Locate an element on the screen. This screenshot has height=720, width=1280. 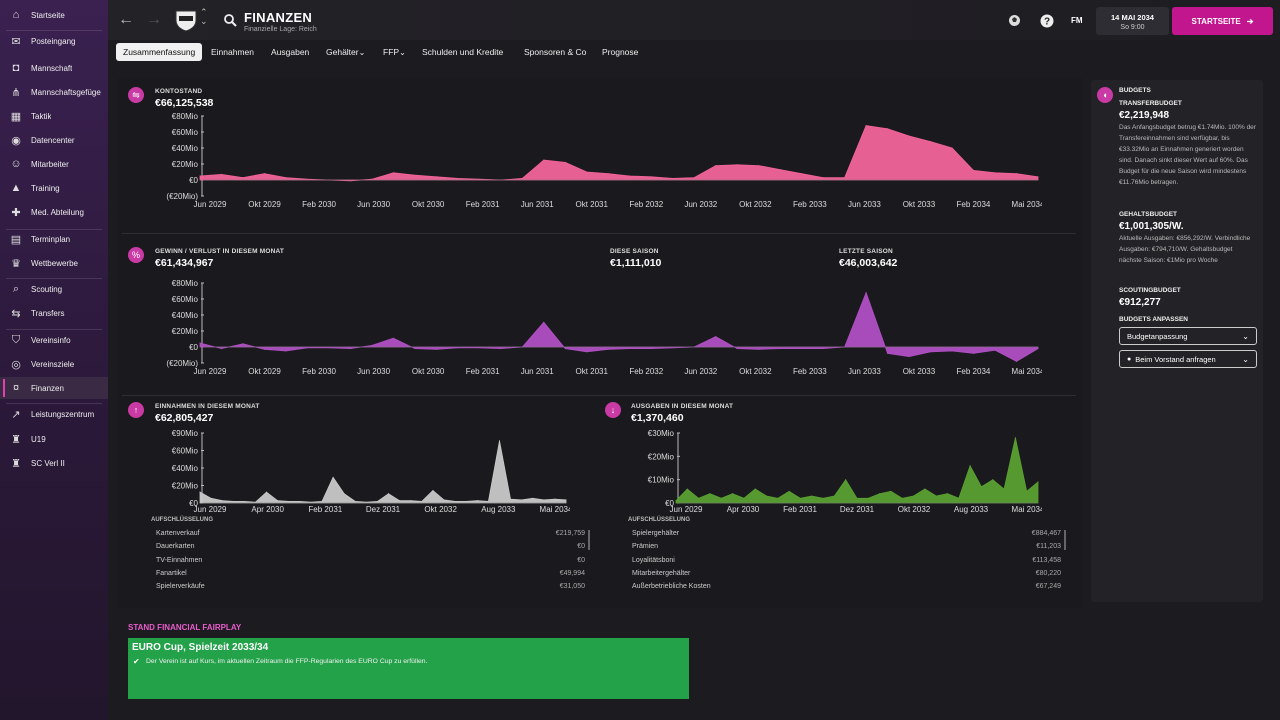
tab-prognose: Prognose is located at coordinates (620, 52).